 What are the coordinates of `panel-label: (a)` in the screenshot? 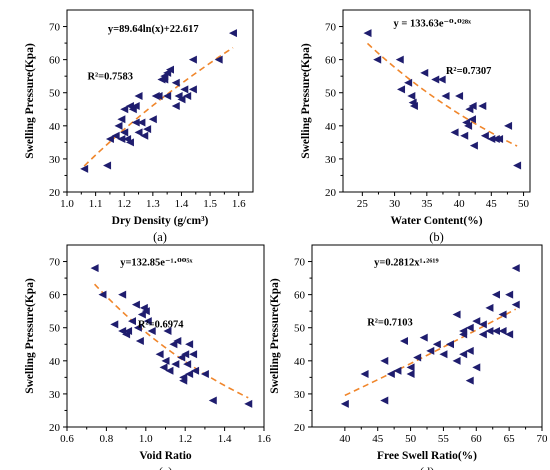 It's located at (160, 237).